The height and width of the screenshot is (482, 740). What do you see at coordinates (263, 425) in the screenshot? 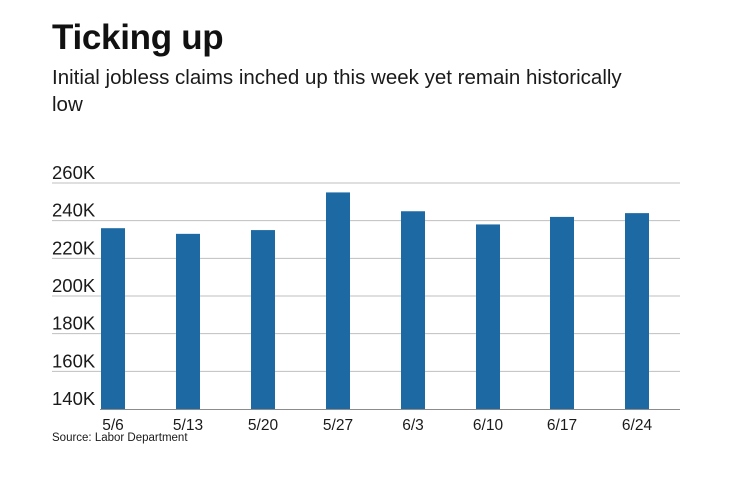
I see `x-tick-label: 5/20` at bounding box center [263, 425].